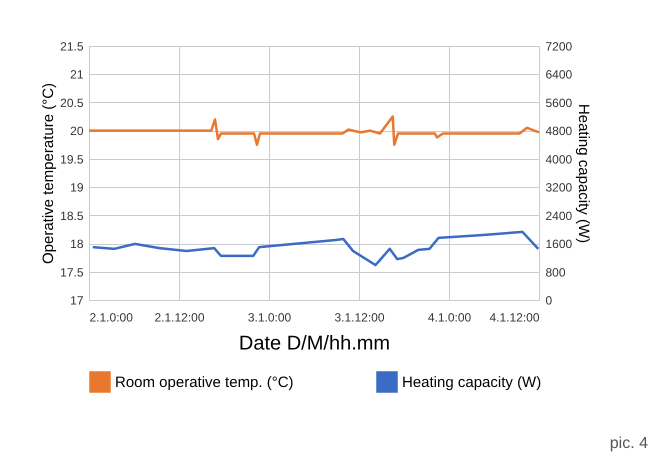 This screenshot has width=664, height=465. I want to click on x-tick-label: 2.1.0:00, so click(112, 317).